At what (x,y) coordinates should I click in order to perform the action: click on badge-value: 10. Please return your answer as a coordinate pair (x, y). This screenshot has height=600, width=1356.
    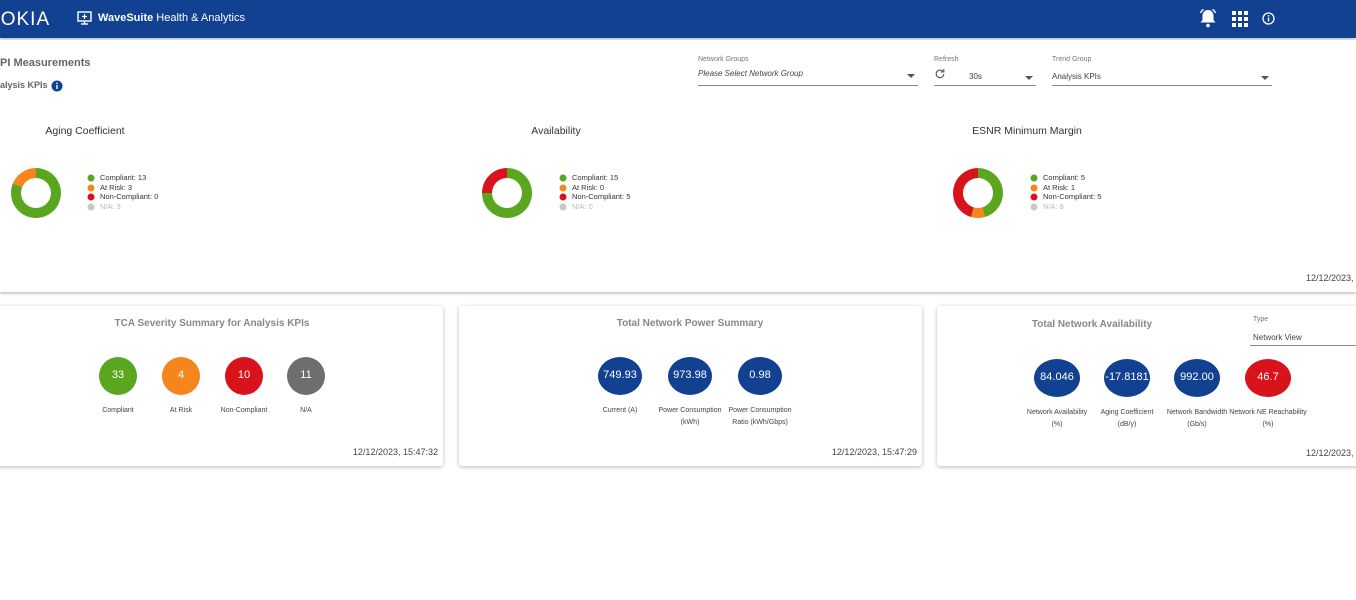
    Looking at the image, I should click on (244, 375).